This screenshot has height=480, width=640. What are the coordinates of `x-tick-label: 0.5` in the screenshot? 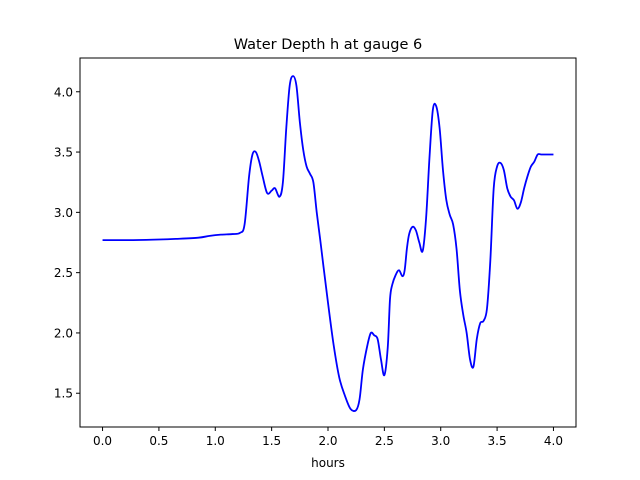 It's located at (158, 441).